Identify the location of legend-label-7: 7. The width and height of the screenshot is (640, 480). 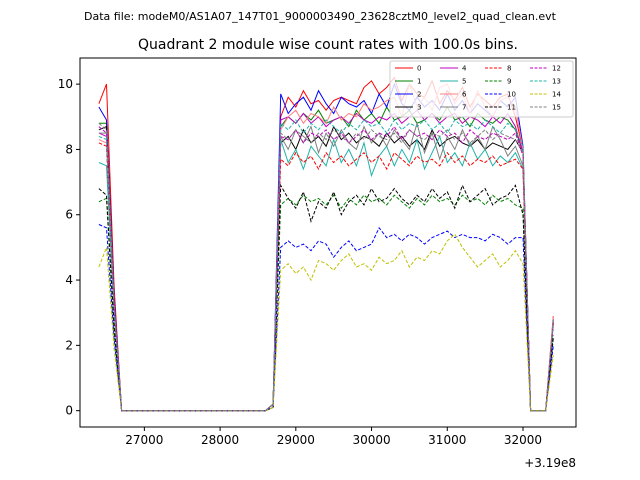
(464, 108).